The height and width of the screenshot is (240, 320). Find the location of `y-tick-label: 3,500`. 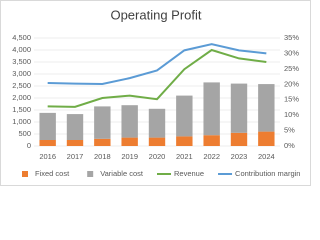

y-tick-label: 3,500 is located at coordinates (21, 61).